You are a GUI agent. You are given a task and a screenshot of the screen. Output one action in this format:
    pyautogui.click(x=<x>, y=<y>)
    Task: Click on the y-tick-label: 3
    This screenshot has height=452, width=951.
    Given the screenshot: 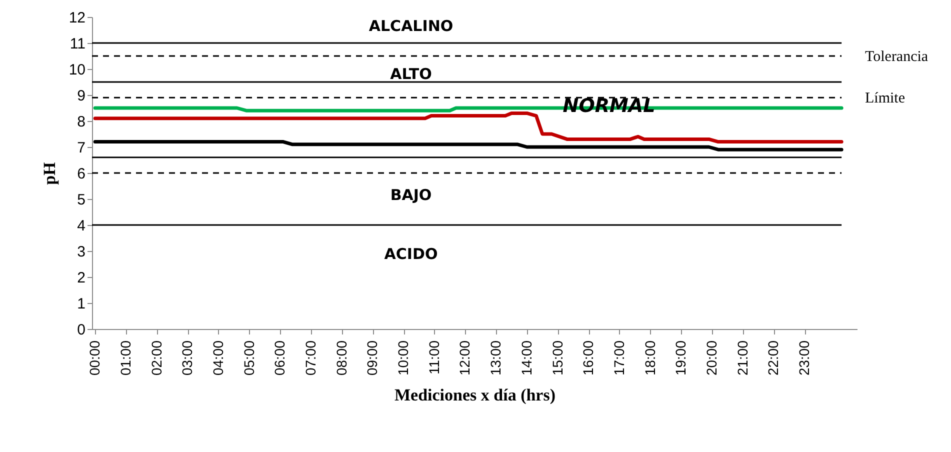 What is the action you would take?
    pyautogui.click(x=81, y=252)
    